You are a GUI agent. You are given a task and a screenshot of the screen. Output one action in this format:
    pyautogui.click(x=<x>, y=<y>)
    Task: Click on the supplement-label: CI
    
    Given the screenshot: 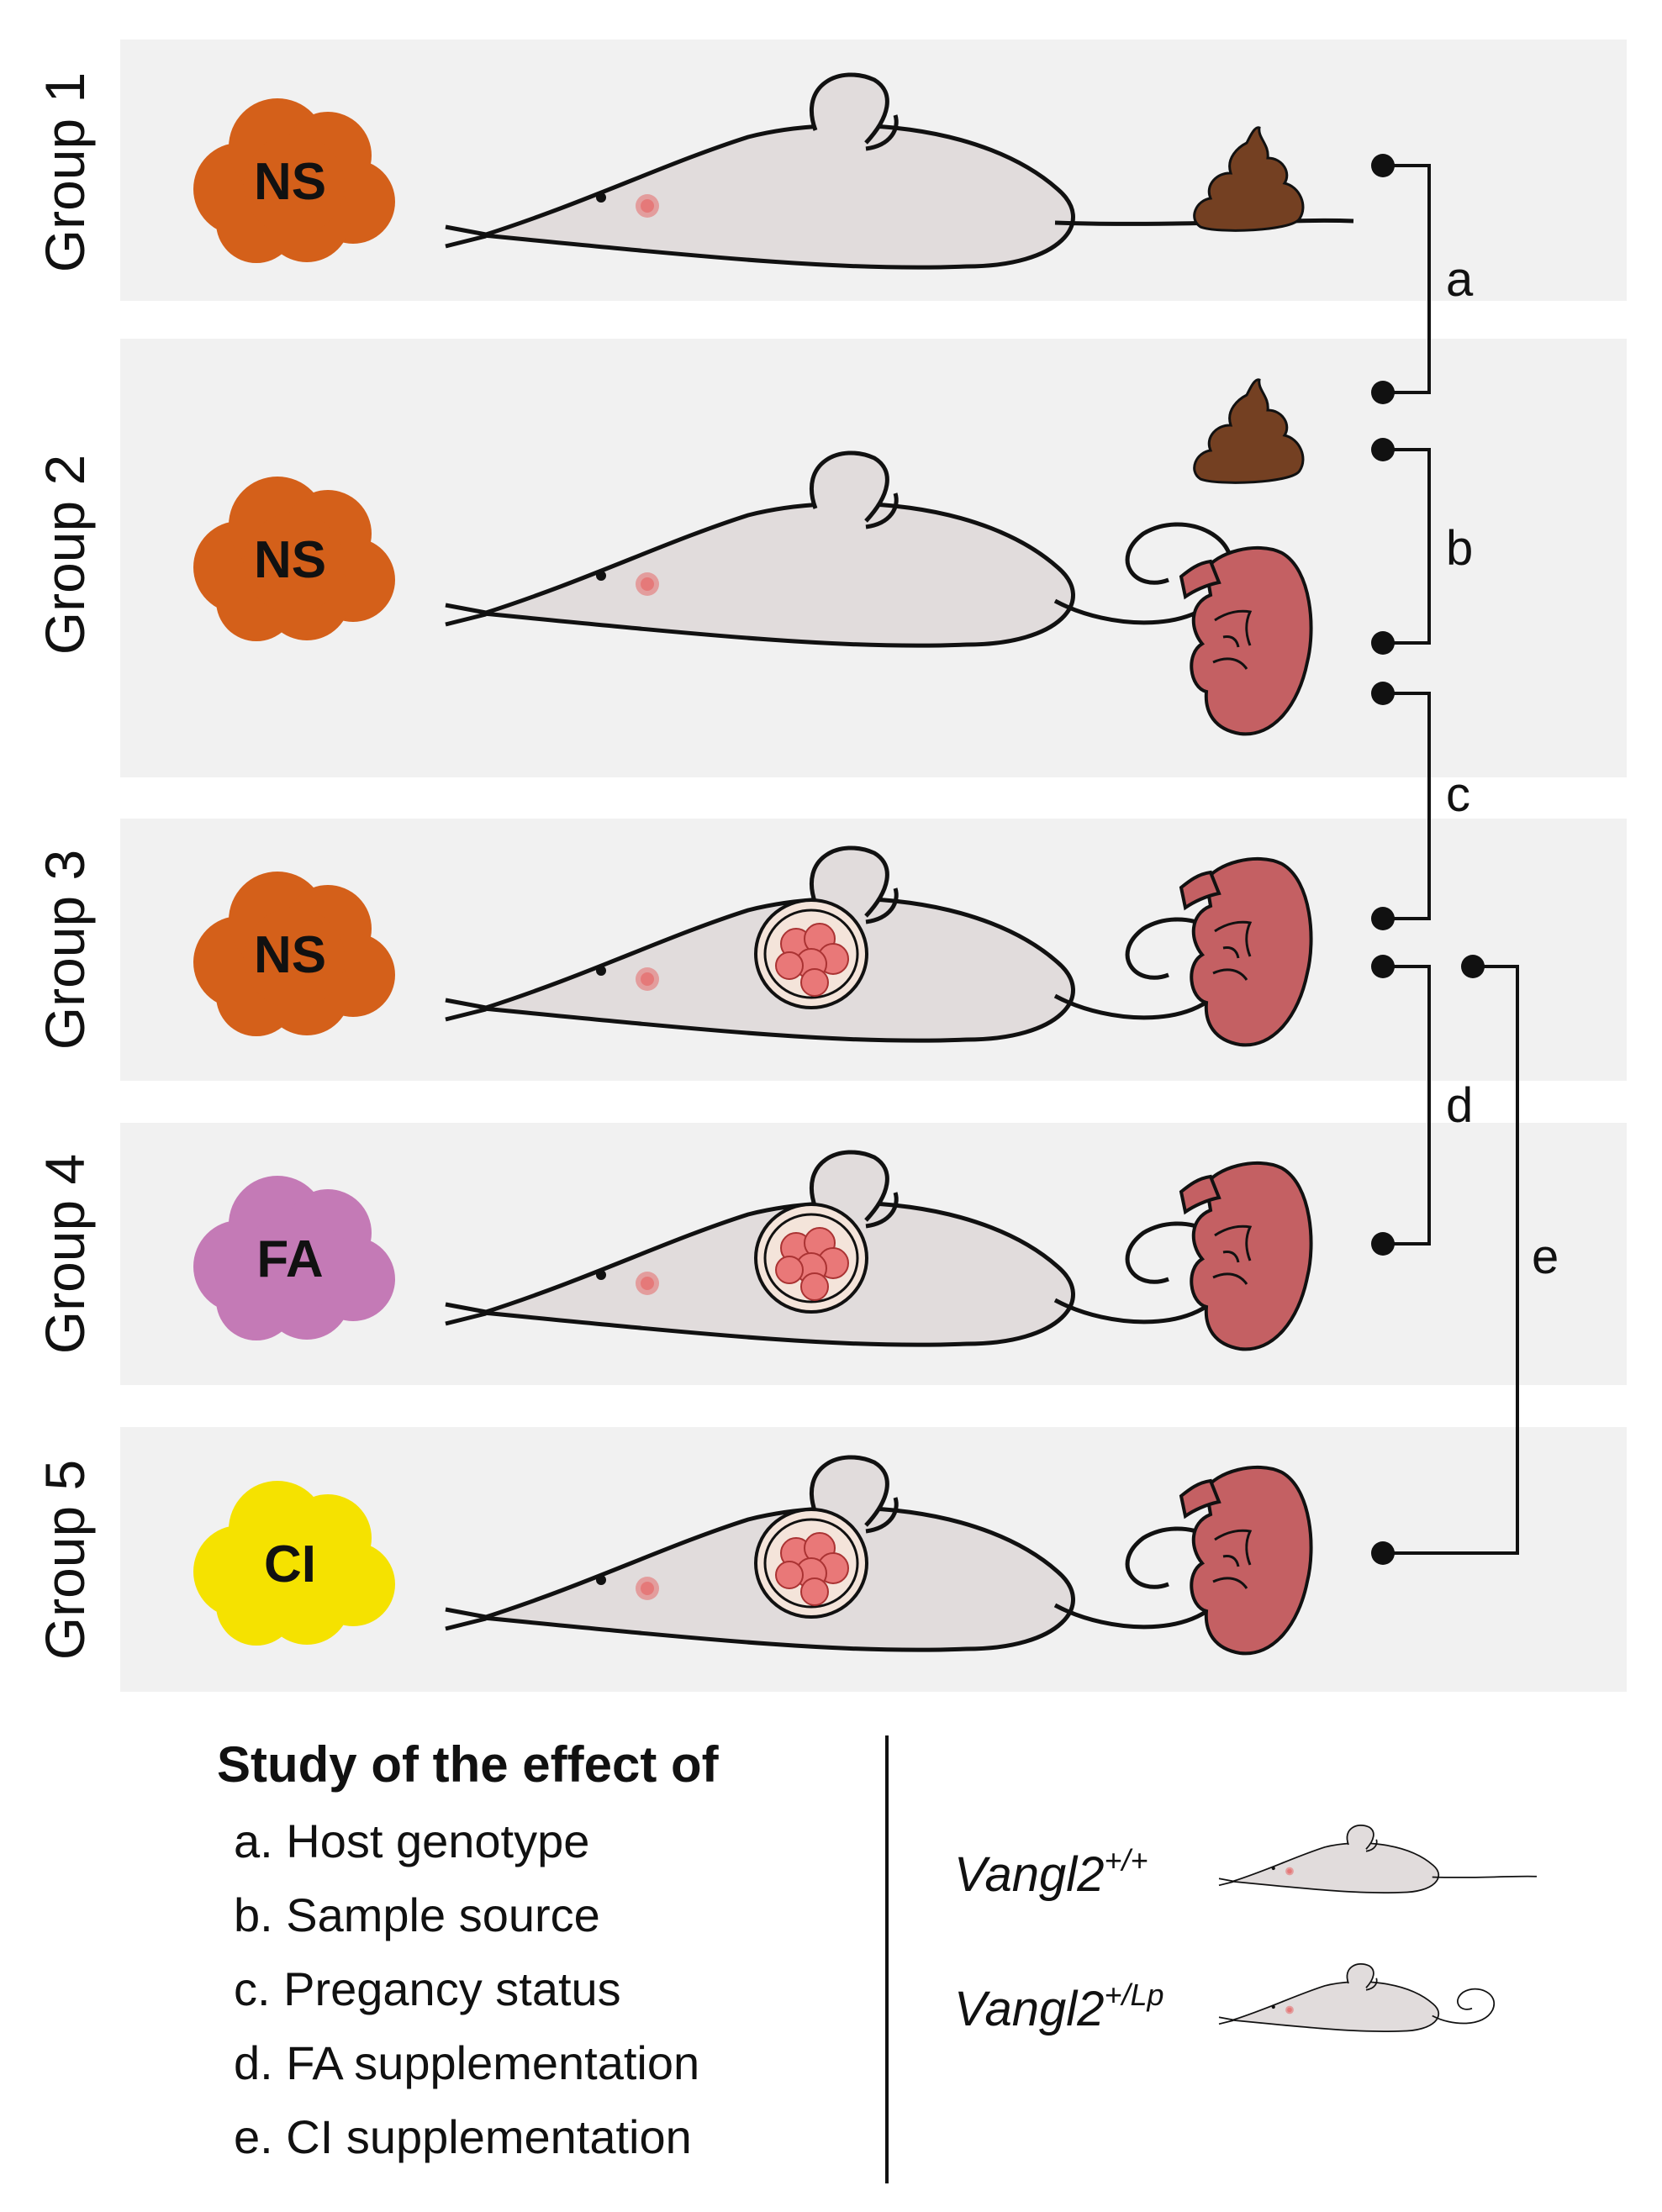 What is the action you would take?
    pyautogui.click(x=290, y=1564)
    